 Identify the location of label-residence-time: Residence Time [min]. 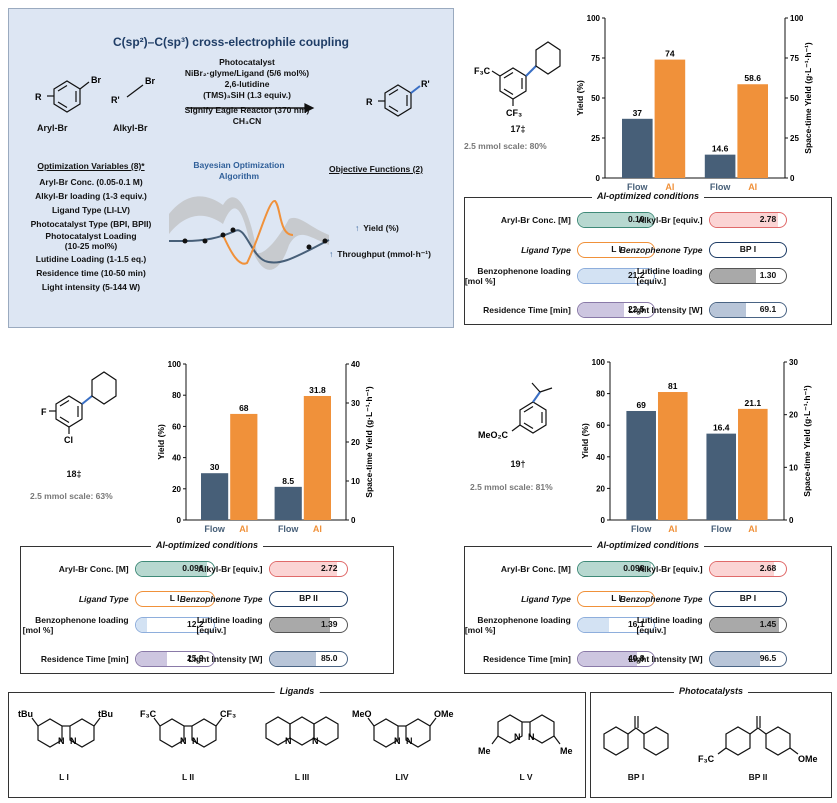
(527, 659).